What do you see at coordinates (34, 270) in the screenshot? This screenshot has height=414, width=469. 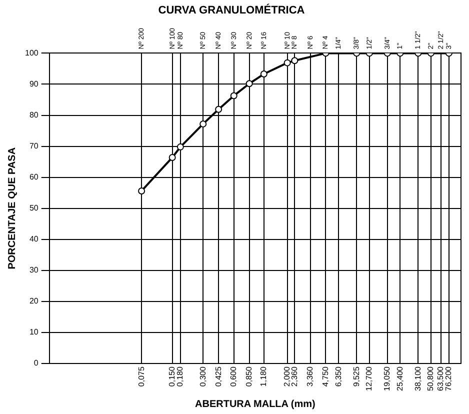 I see `y-tick-label: 30` at bounding box center [34, 270].